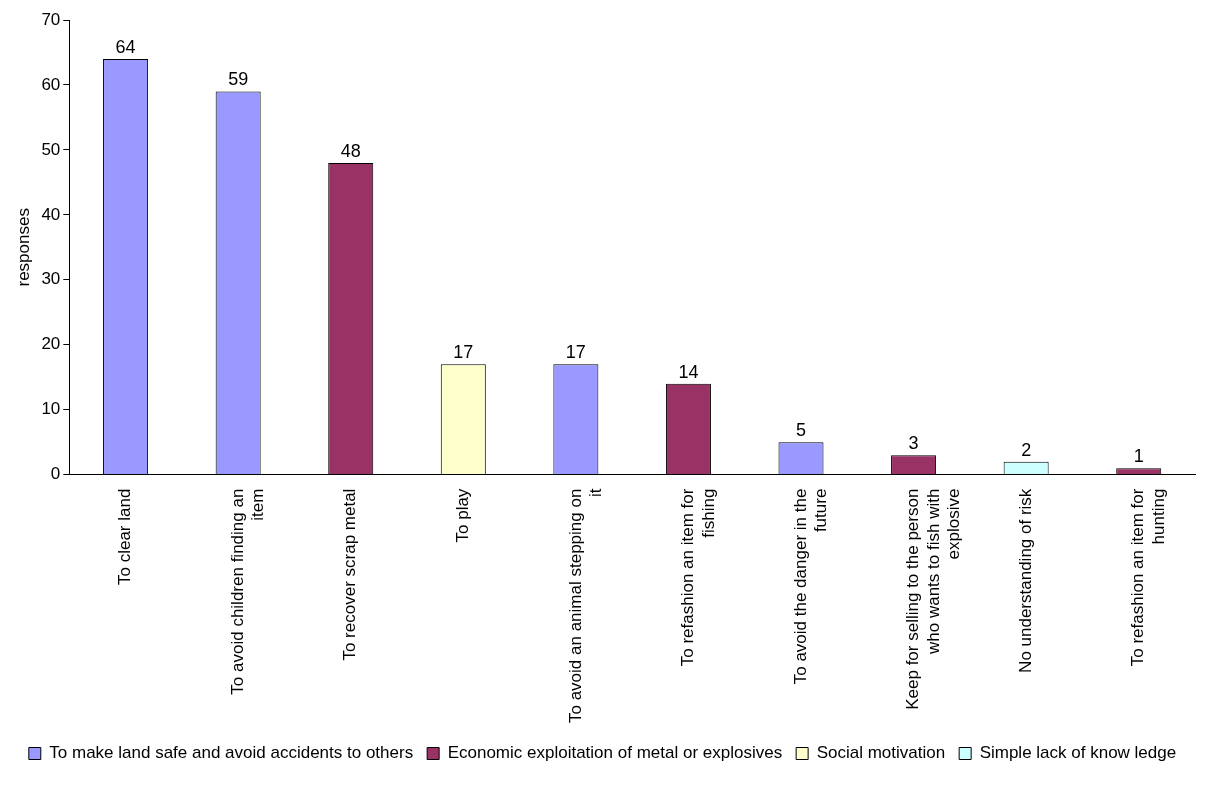 The height and width of the screenshot is (792, 1215). What do you see at coordinates (1025, 580) in the screenshot?
I see `x-tick-label: No understanding of risk` at bounding box center [1025, 580].